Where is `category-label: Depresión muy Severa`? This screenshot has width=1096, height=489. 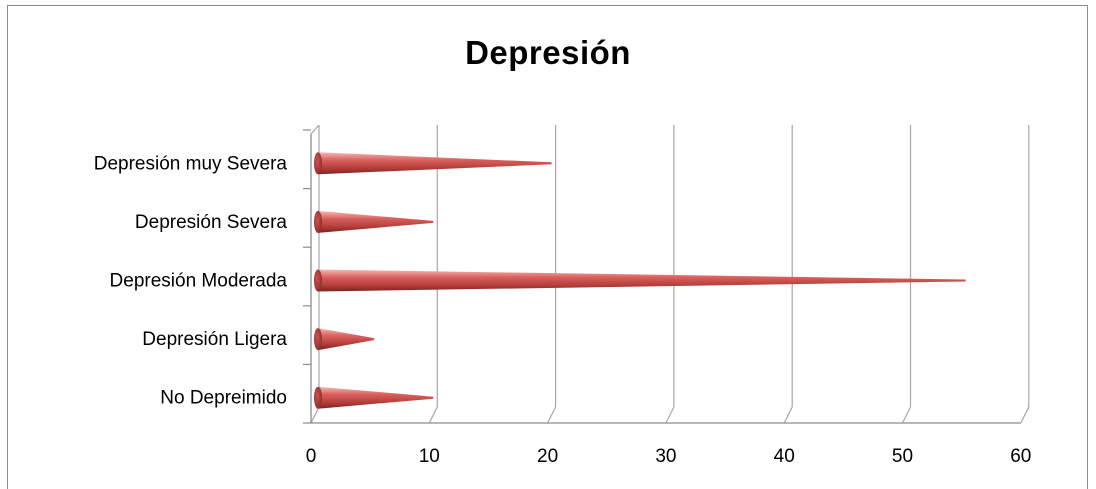
category-label: Depresión muy Severa is located at coordinates (191, 163).